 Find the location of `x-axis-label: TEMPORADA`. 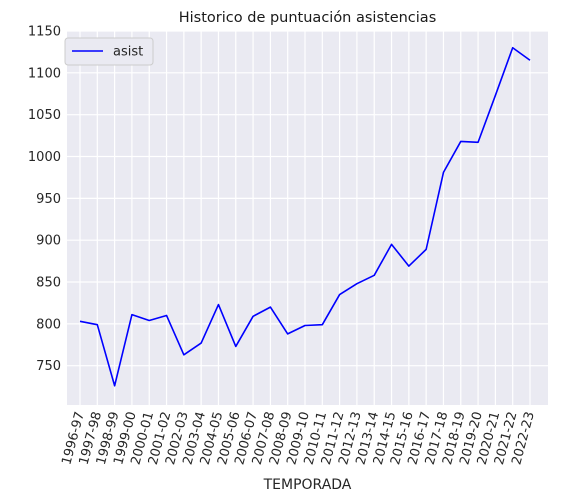

x-axis-label: TEMPORADA is located at coordinates (307, 485).